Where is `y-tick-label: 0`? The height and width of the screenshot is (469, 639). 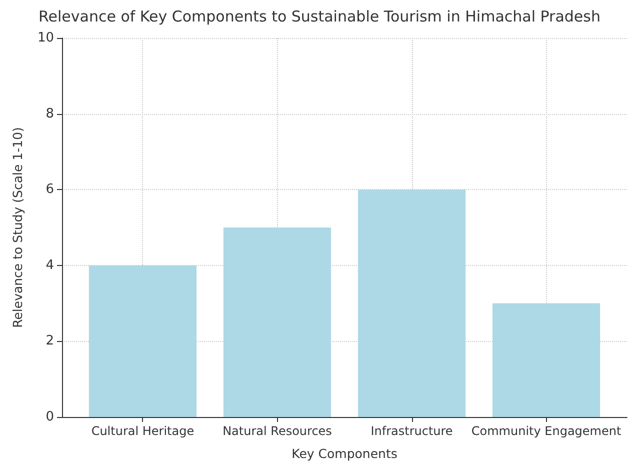 y-tick-label: 0 is located at coordinates (50, 417).